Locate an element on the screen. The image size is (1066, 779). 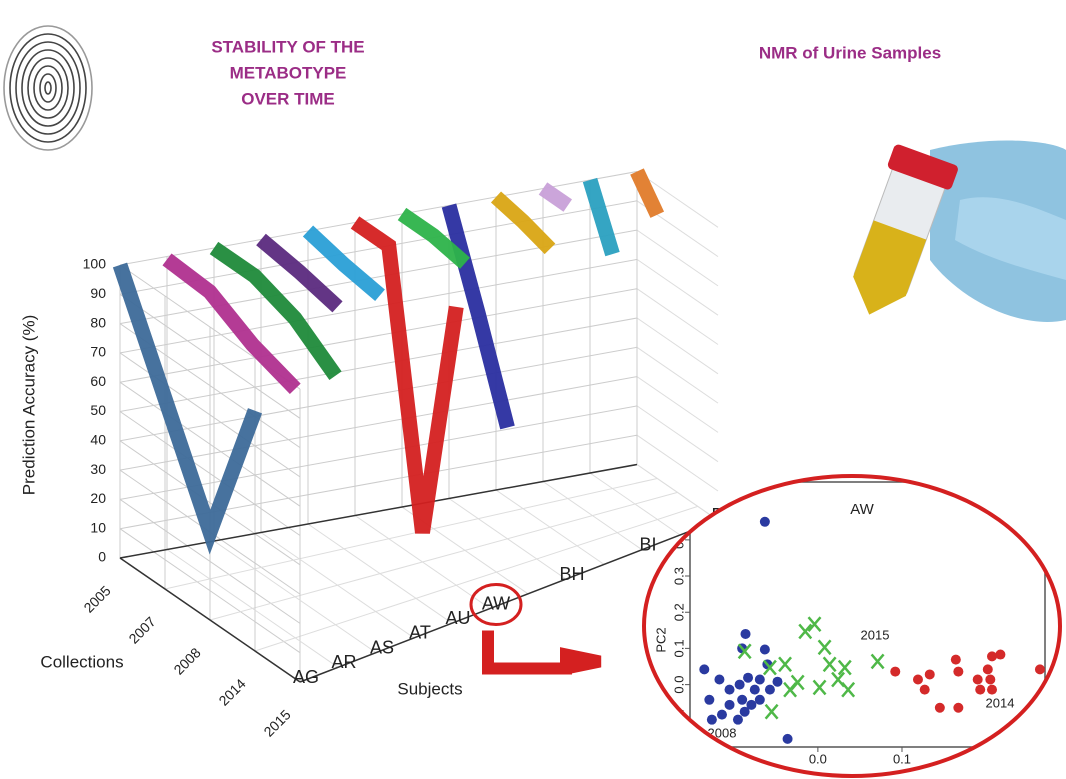
collection-label: 2015 is located at coordinates (276, 722).